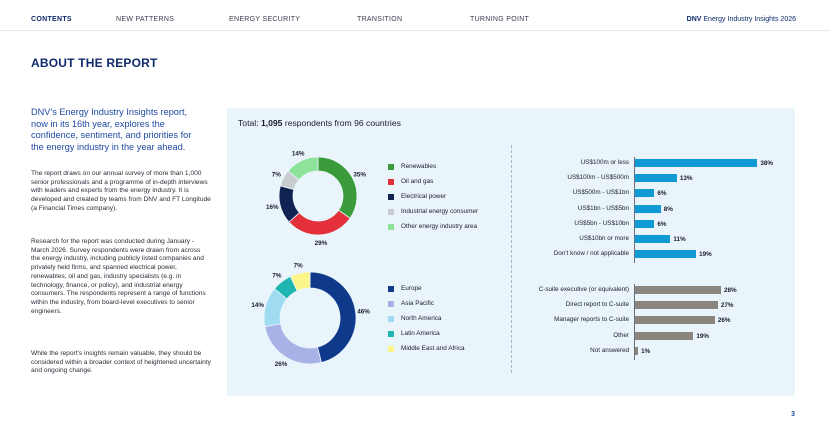 This screenshot has height=438, width=830. I want to click on donut-2-label-1: 26%, so click(281, 364).